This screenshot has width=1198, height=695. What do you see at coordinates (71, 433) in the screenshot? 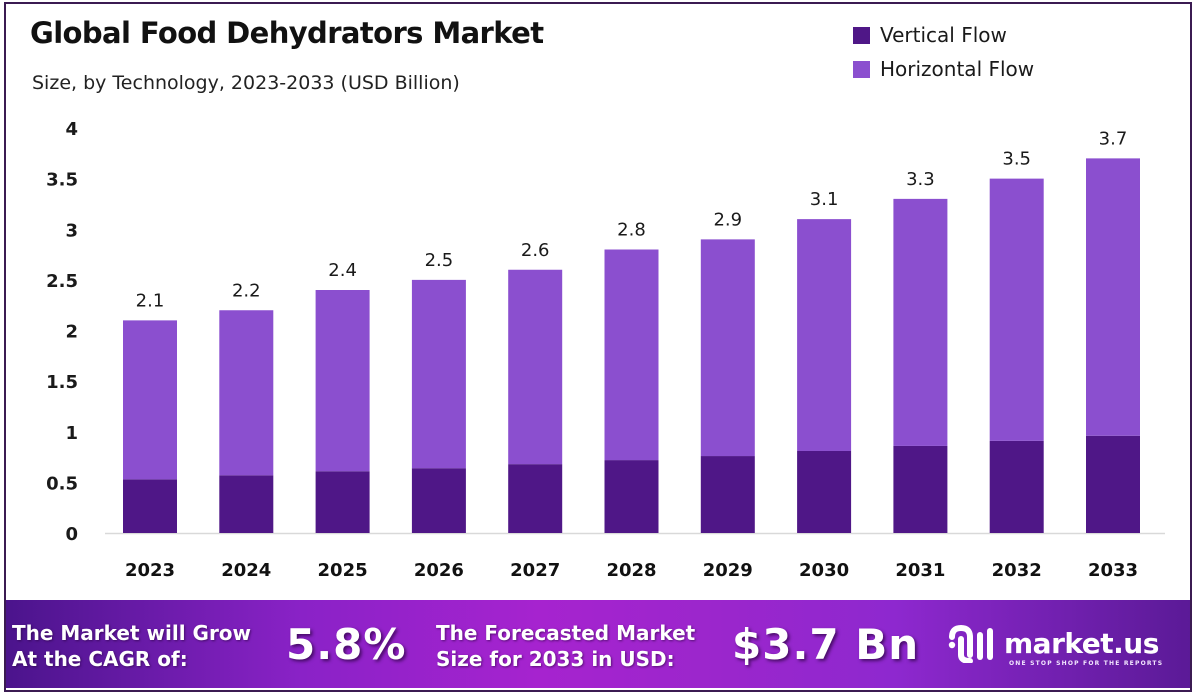
I see `y-tick-label: 1` at bounding box center [71, 433].